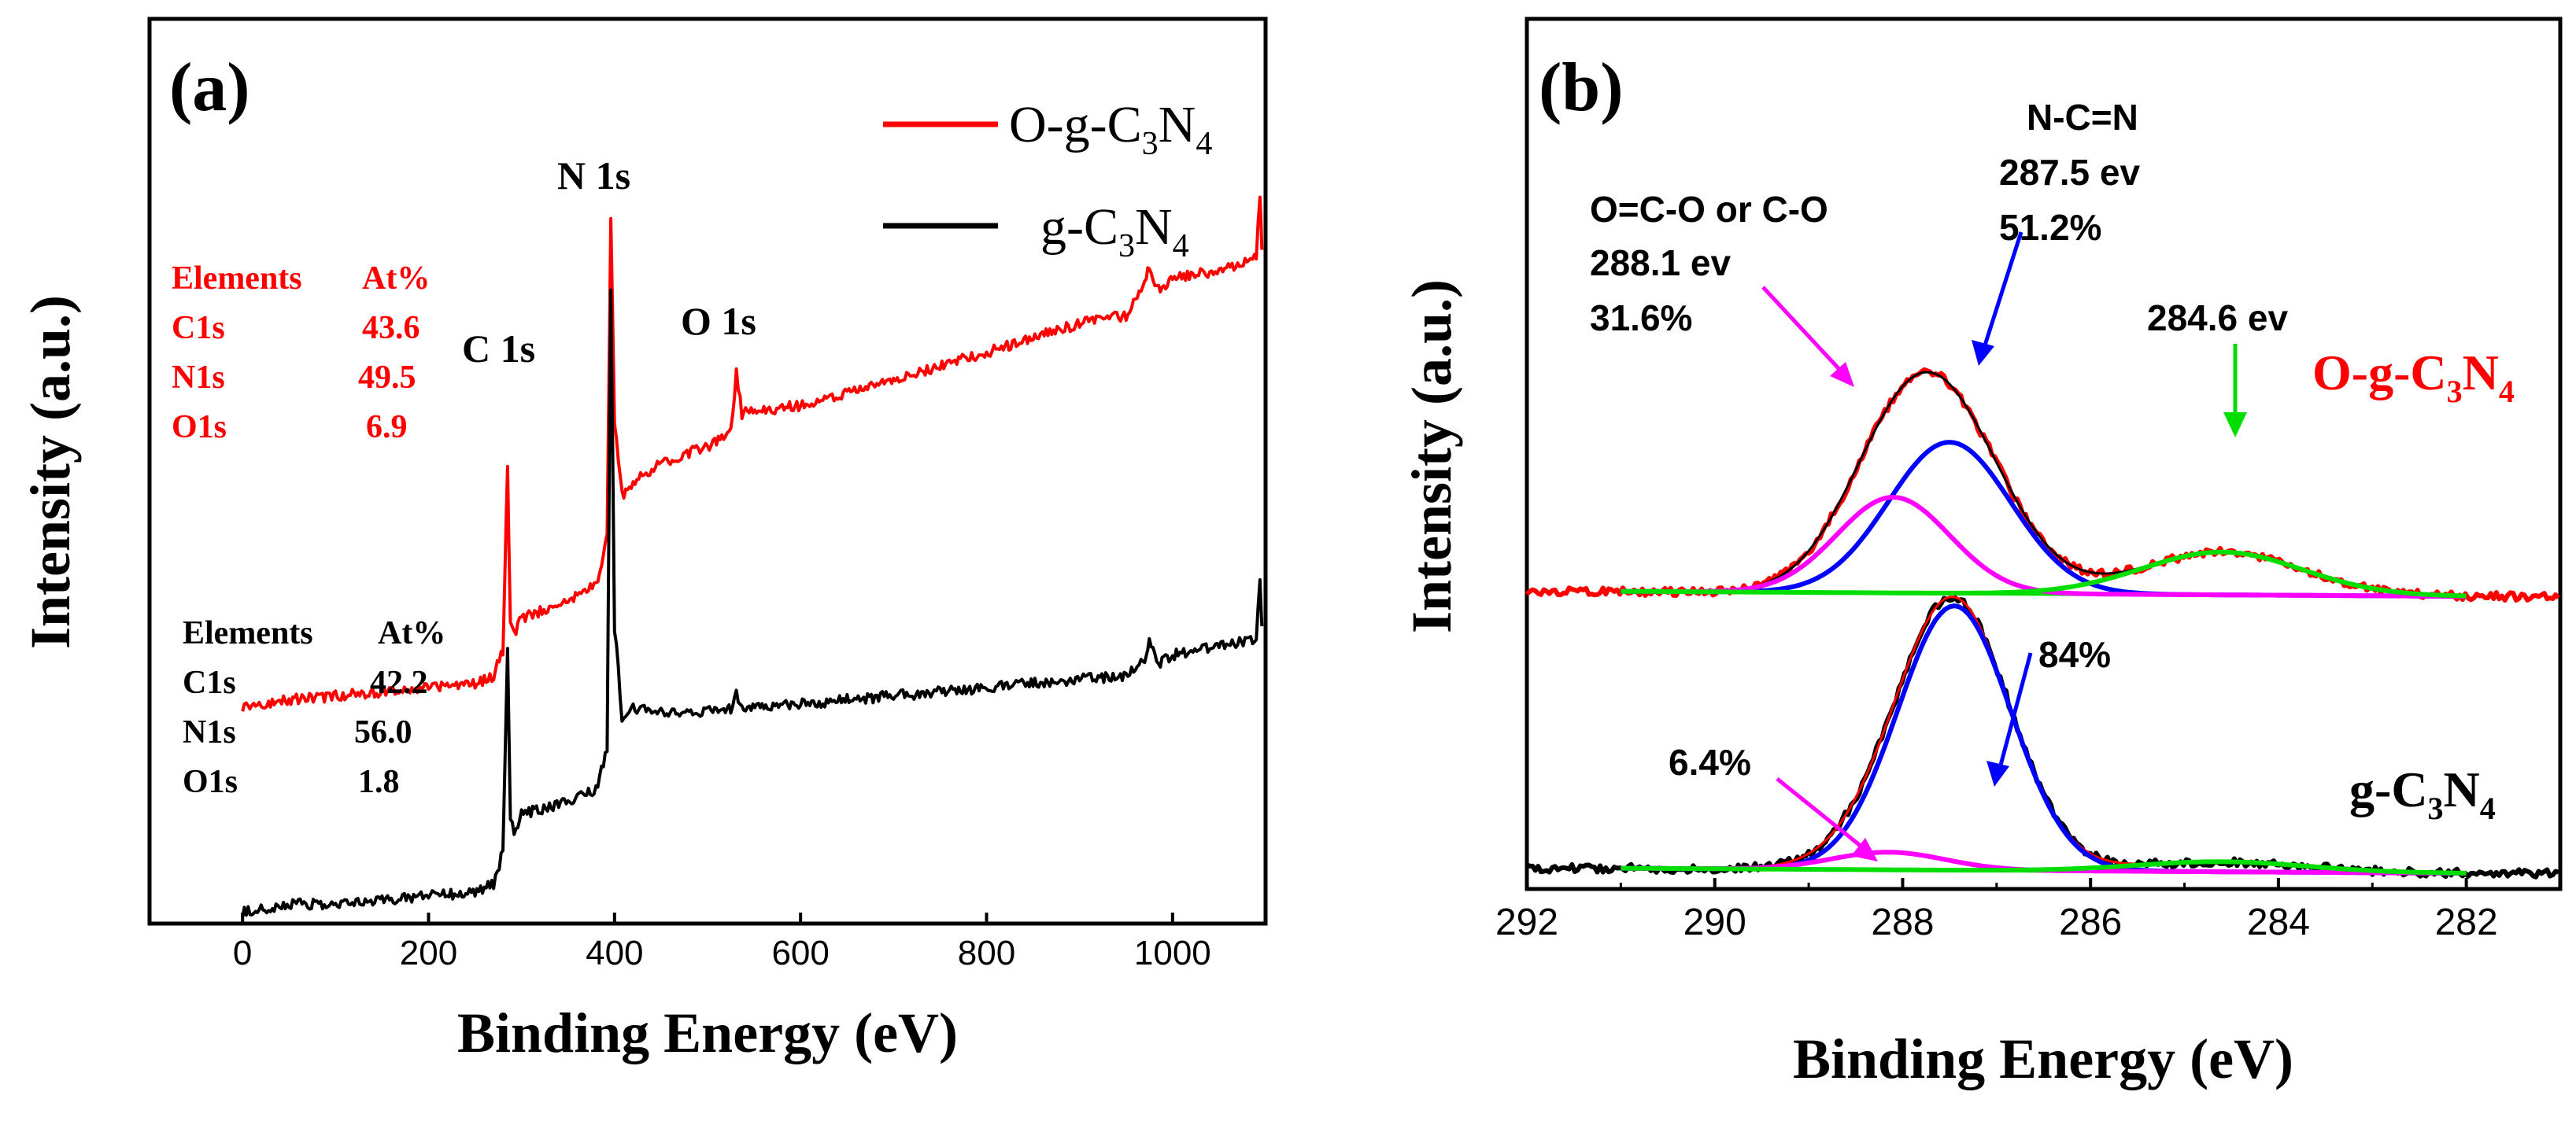 The width and height of the screenshot is (2576, 1125). I want to click on annotation-text: 51.2%, so click(2050, 227).